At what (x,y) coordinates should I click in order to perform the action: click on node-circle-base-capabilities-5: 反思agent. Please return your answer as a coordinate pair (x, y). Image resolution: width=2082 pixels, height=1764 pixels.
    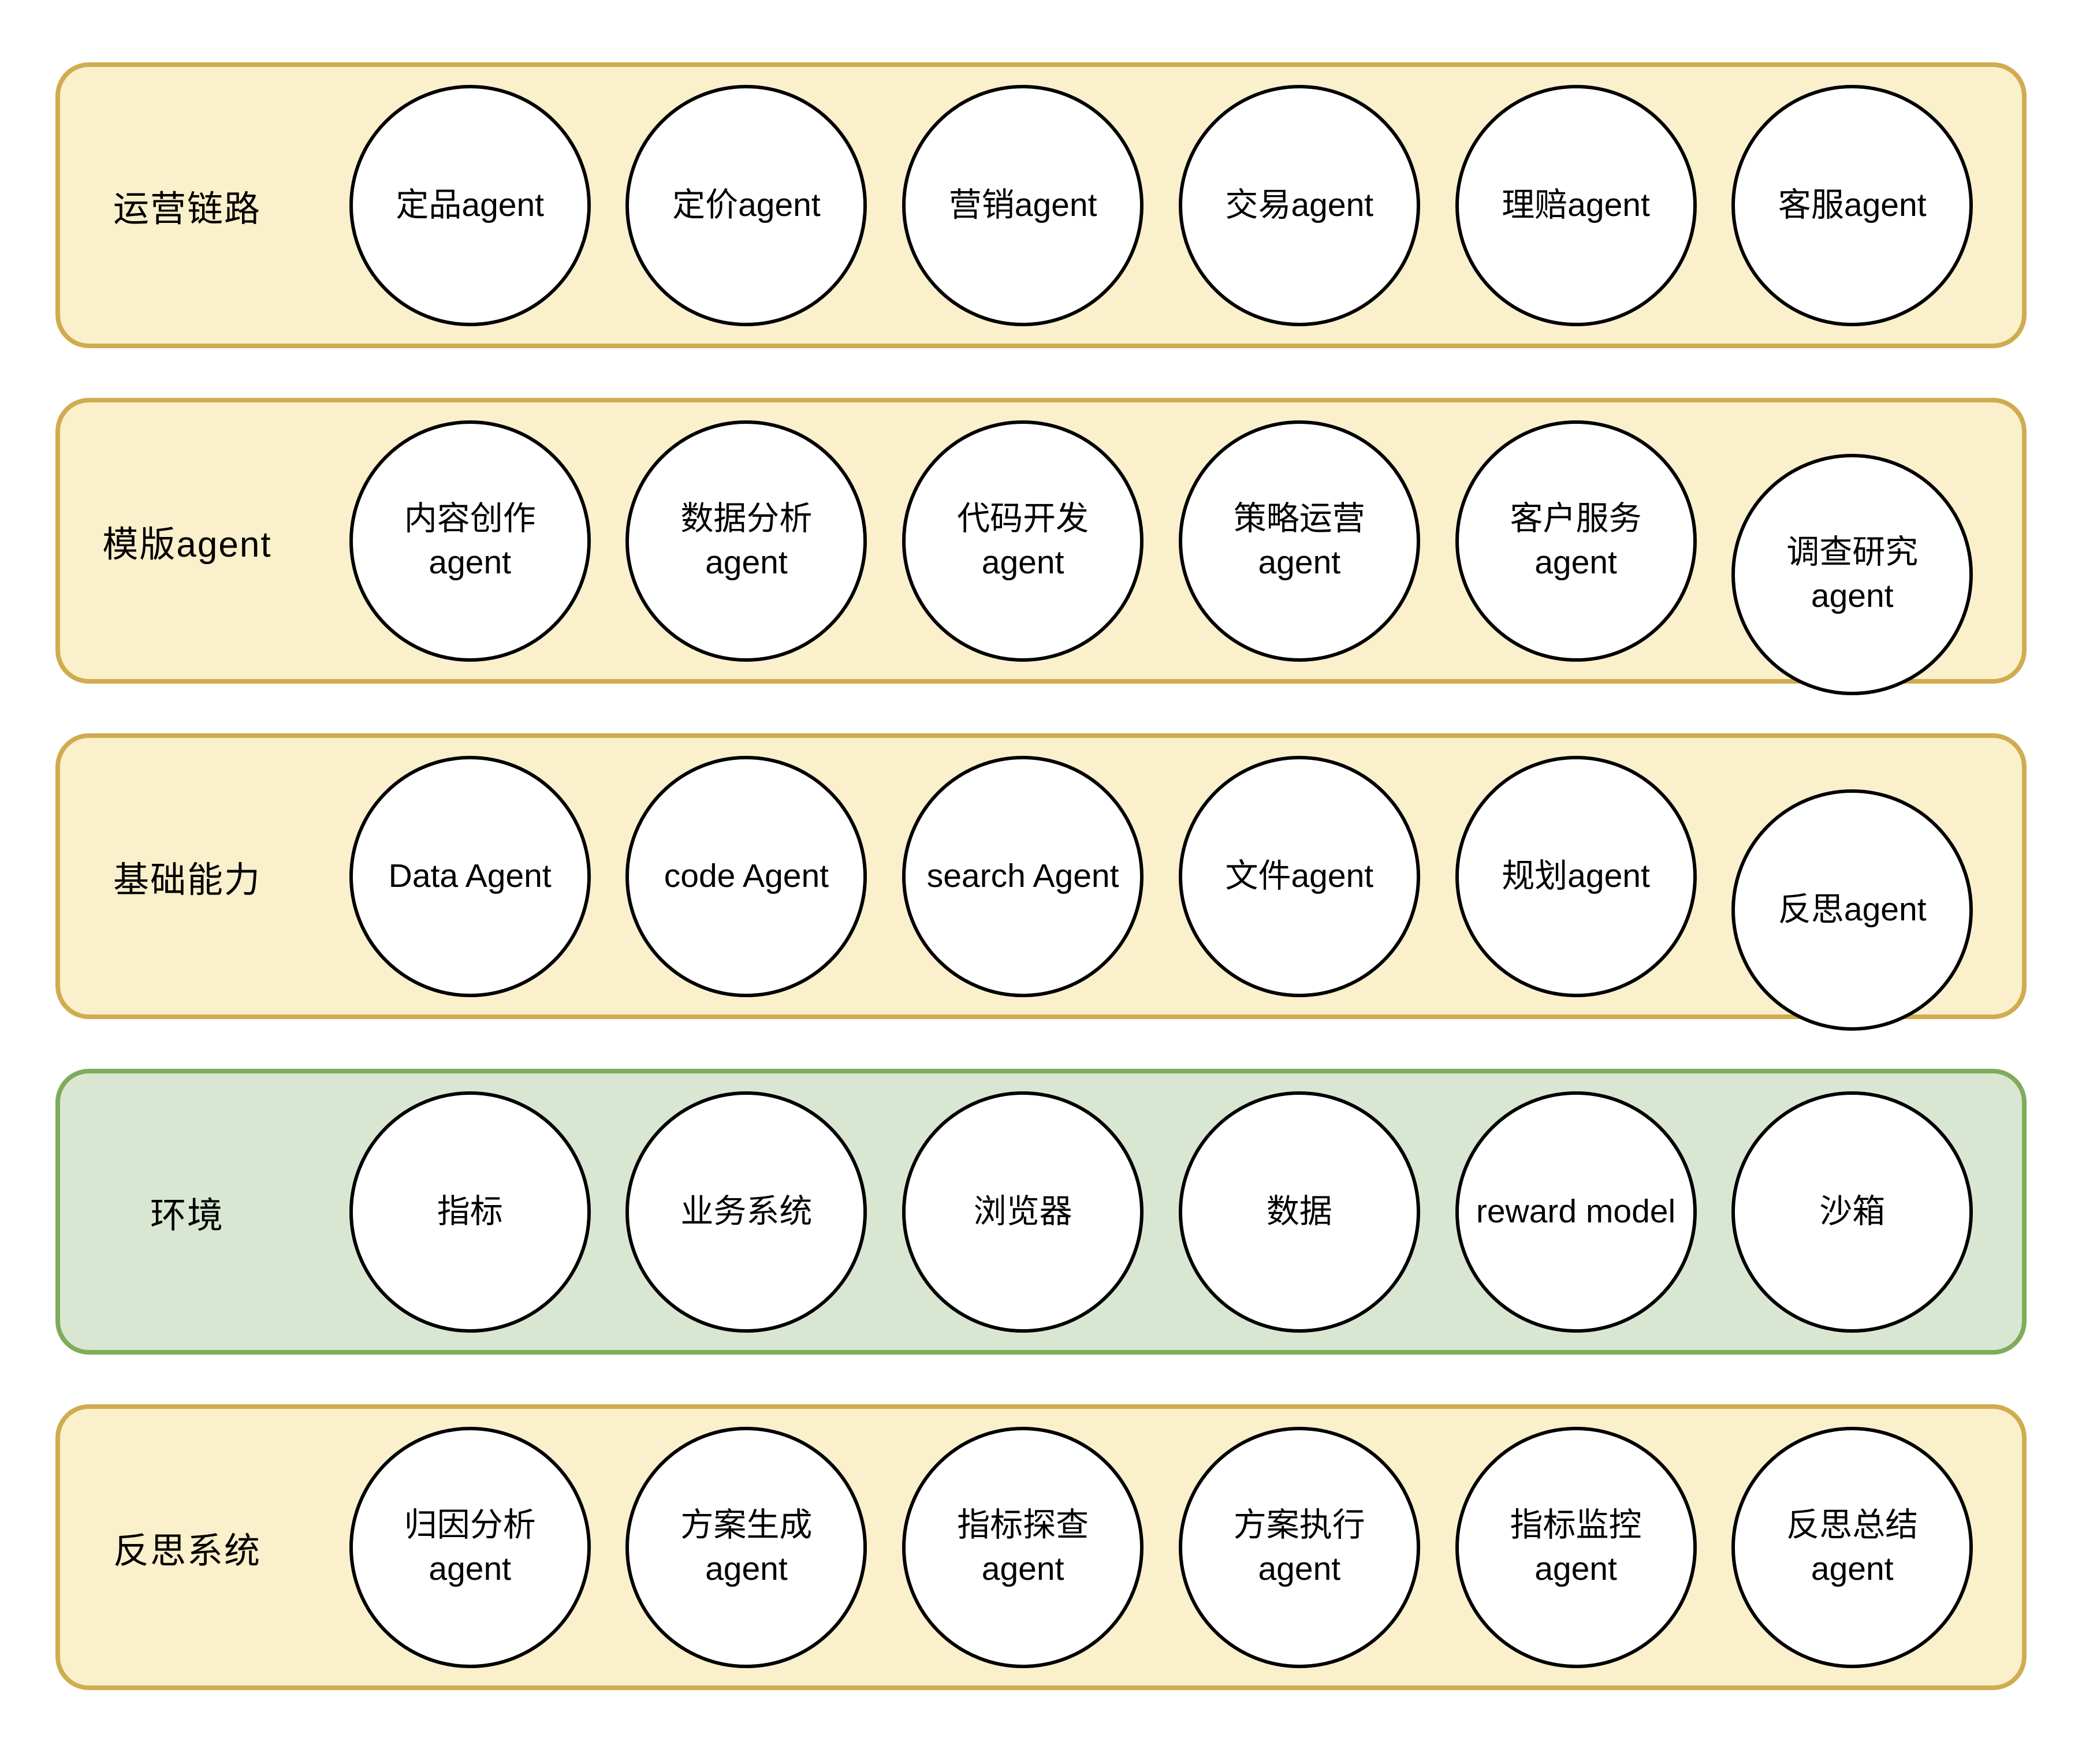
    Looking at the image, I should click on (1852, 910).